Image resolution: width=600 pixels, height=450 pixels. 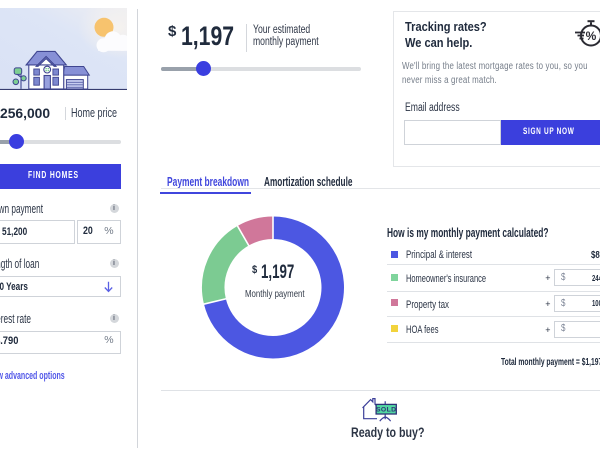 What do you see at coordinates (386, 410) in the screenshot?
I see `svg-text: SOLD` at bounding box center [386, 410].